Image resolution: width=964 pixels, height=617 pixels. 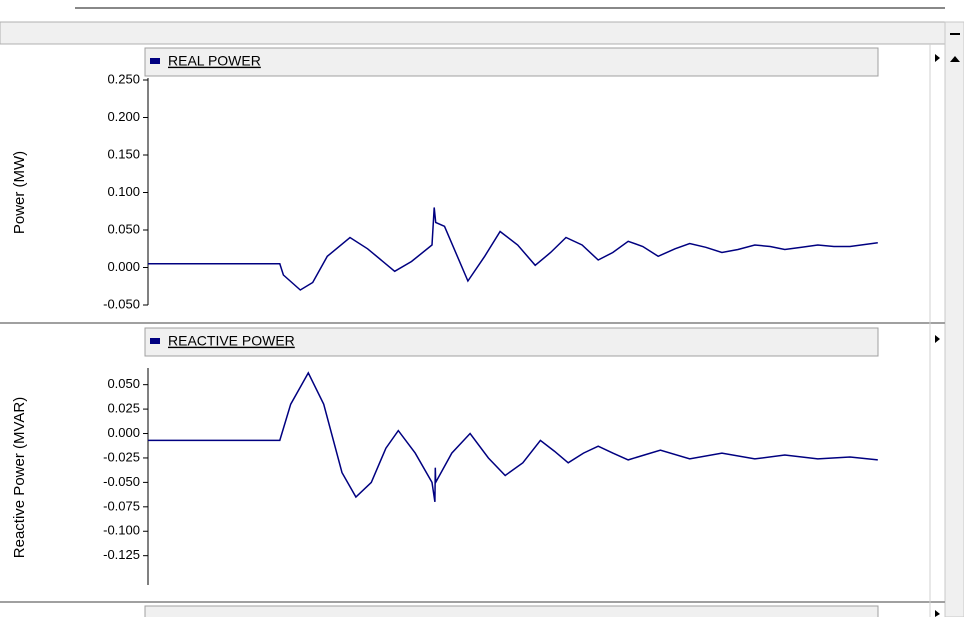 I want to click on y-tick-label: 0.025, so click(x=123, y=408).